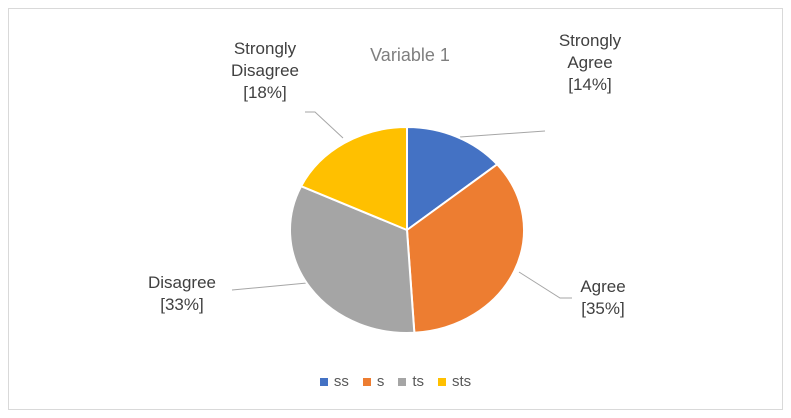 The image size is (791, 418). I want to click on data-label: Disagree [33%], so click(182, 294).